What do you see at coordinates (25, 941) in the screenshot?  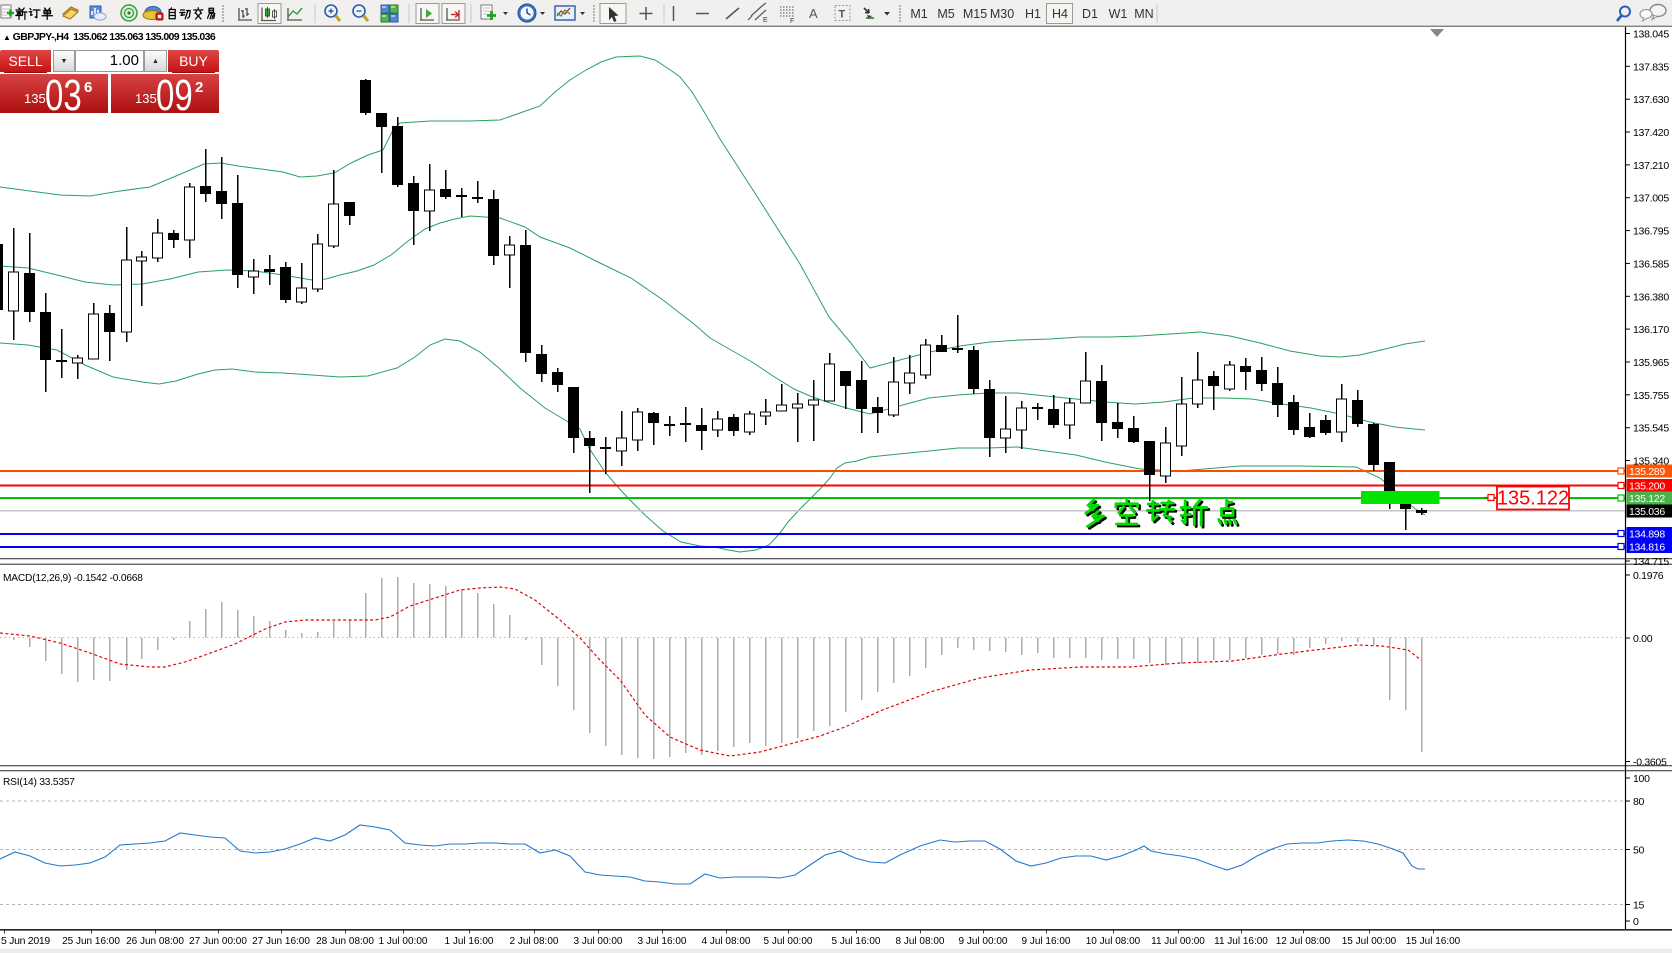 I see `svg-text: 5 Jun 2019` at bounding box center [25, 941].